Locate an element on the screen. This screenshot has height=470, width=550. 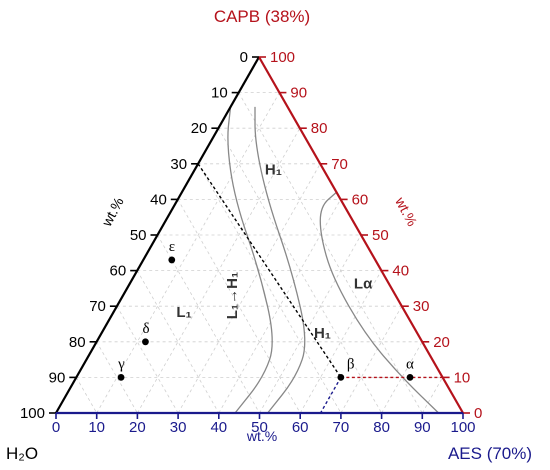
bottom-tick-label: 90 is located at coordinates (422, 427).